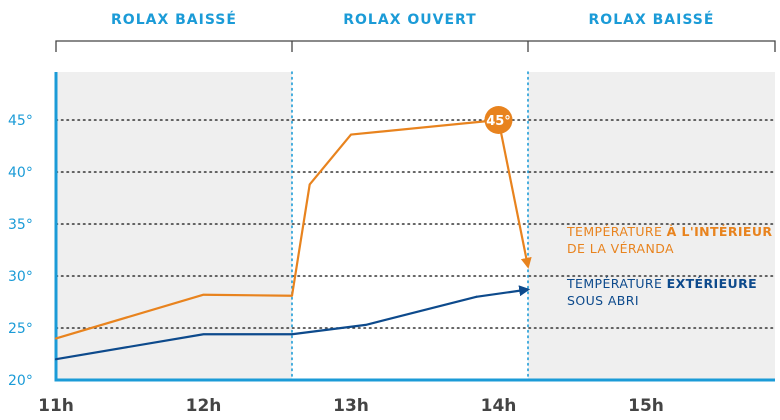 The width and height of the screenshot is (780, 420). Describe the element at coordinates (20, 121) in the screenshot. I see `y-tick-label: 45°` at that location.